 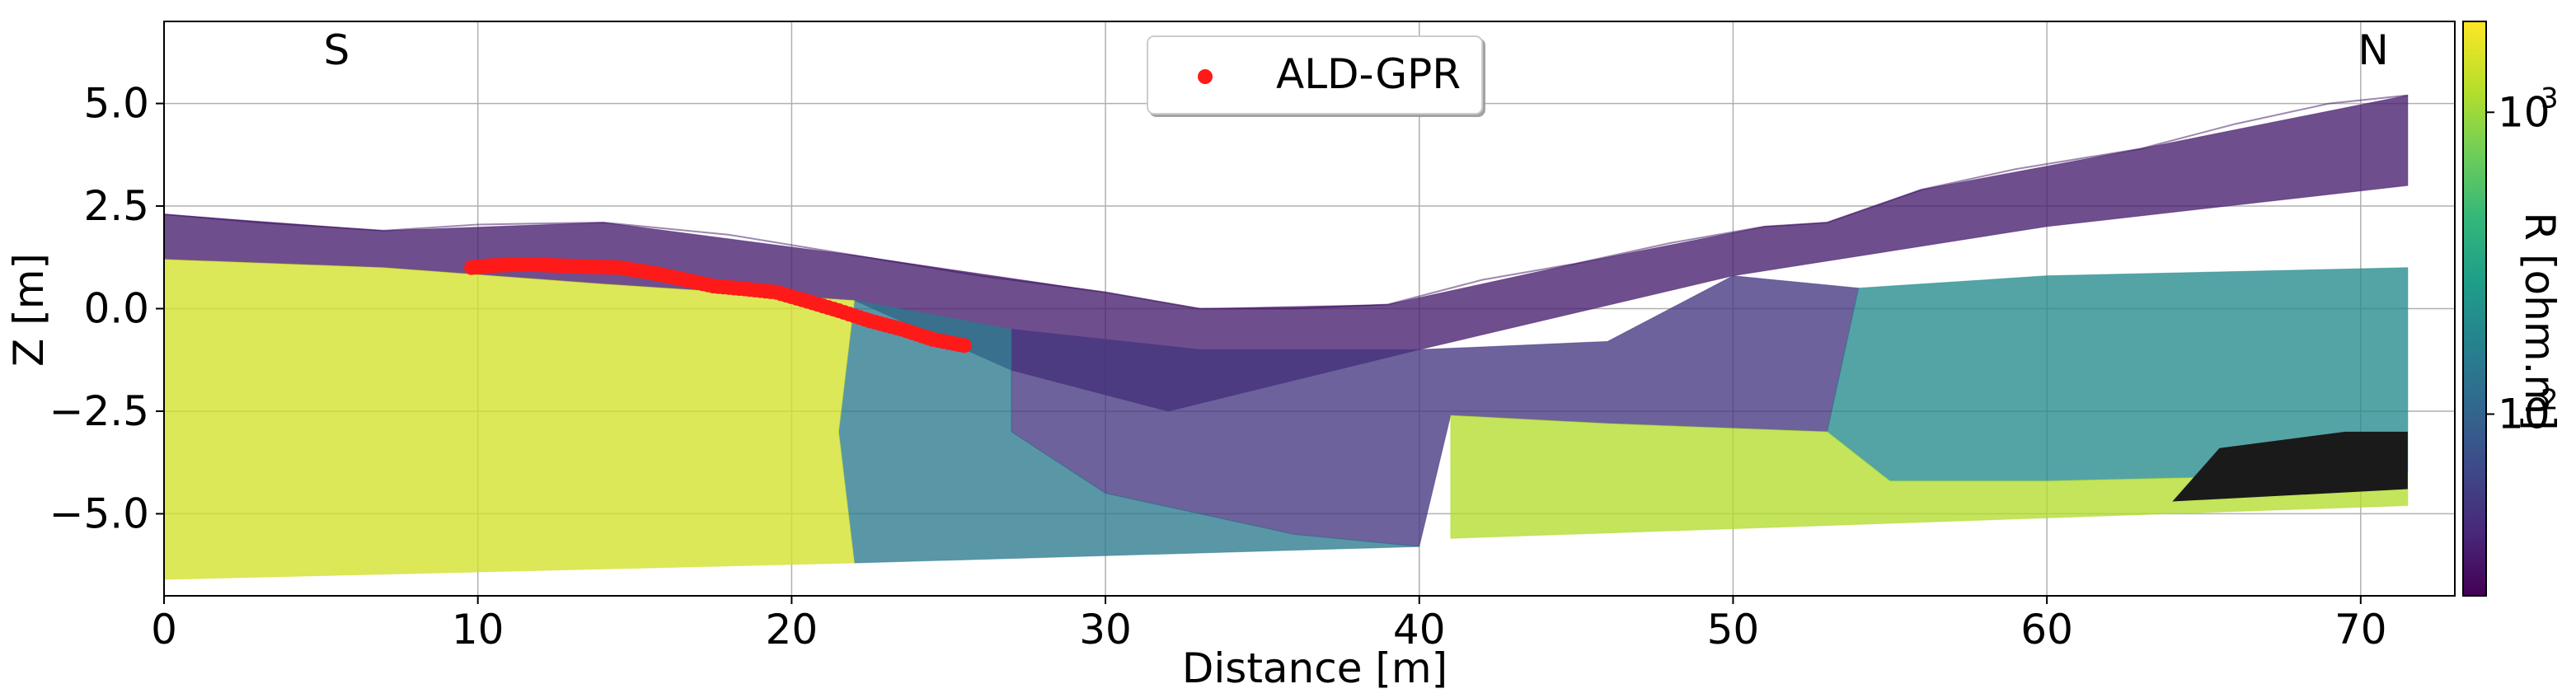 What do you see at coordinates (1315, 668) in the screenshot?
I see `x-axis-label: Distance [m]` at bounding box center [1315, 668].